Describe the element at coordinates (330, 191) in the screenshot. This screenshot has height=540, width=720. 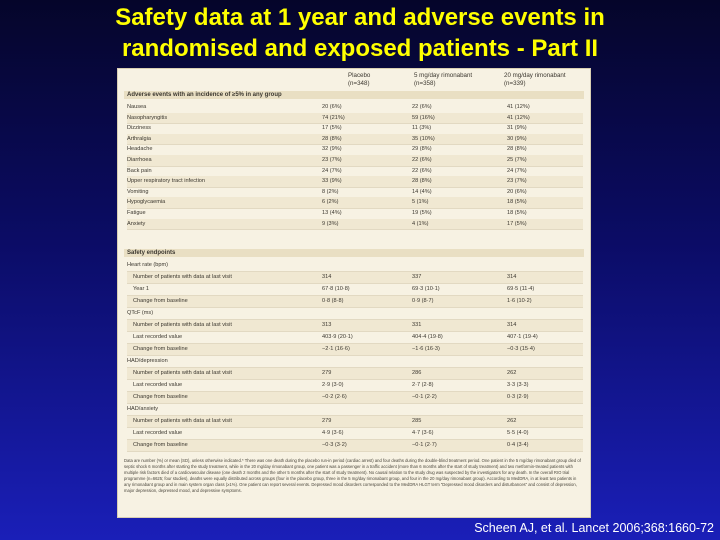
I see `row-value: 8 (2%)` at that location.